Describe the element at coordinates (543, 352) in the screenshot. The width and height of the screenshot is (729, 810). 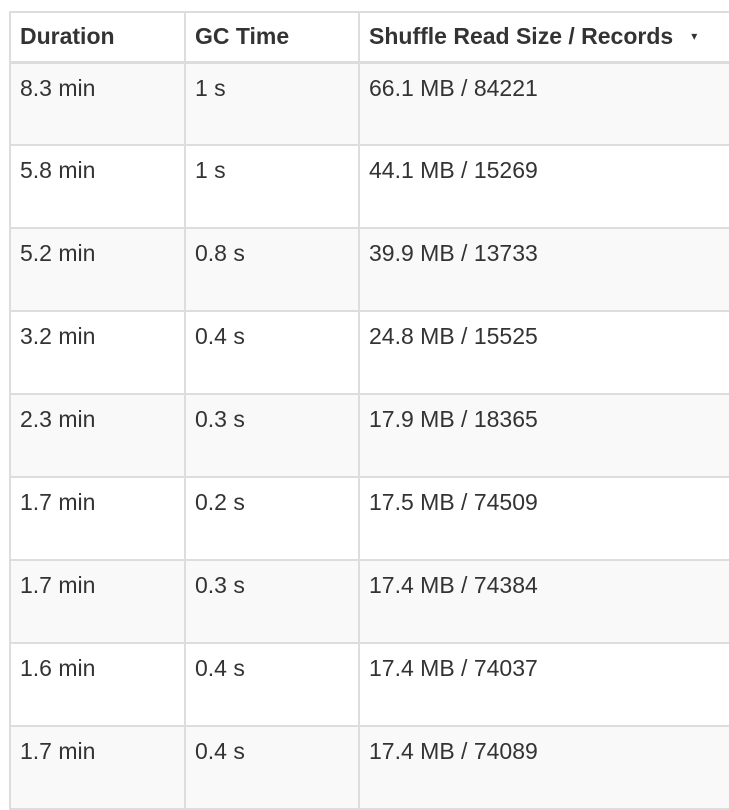
I see `cell-shuffle-read: 24.8 MB / 15525` at that location.